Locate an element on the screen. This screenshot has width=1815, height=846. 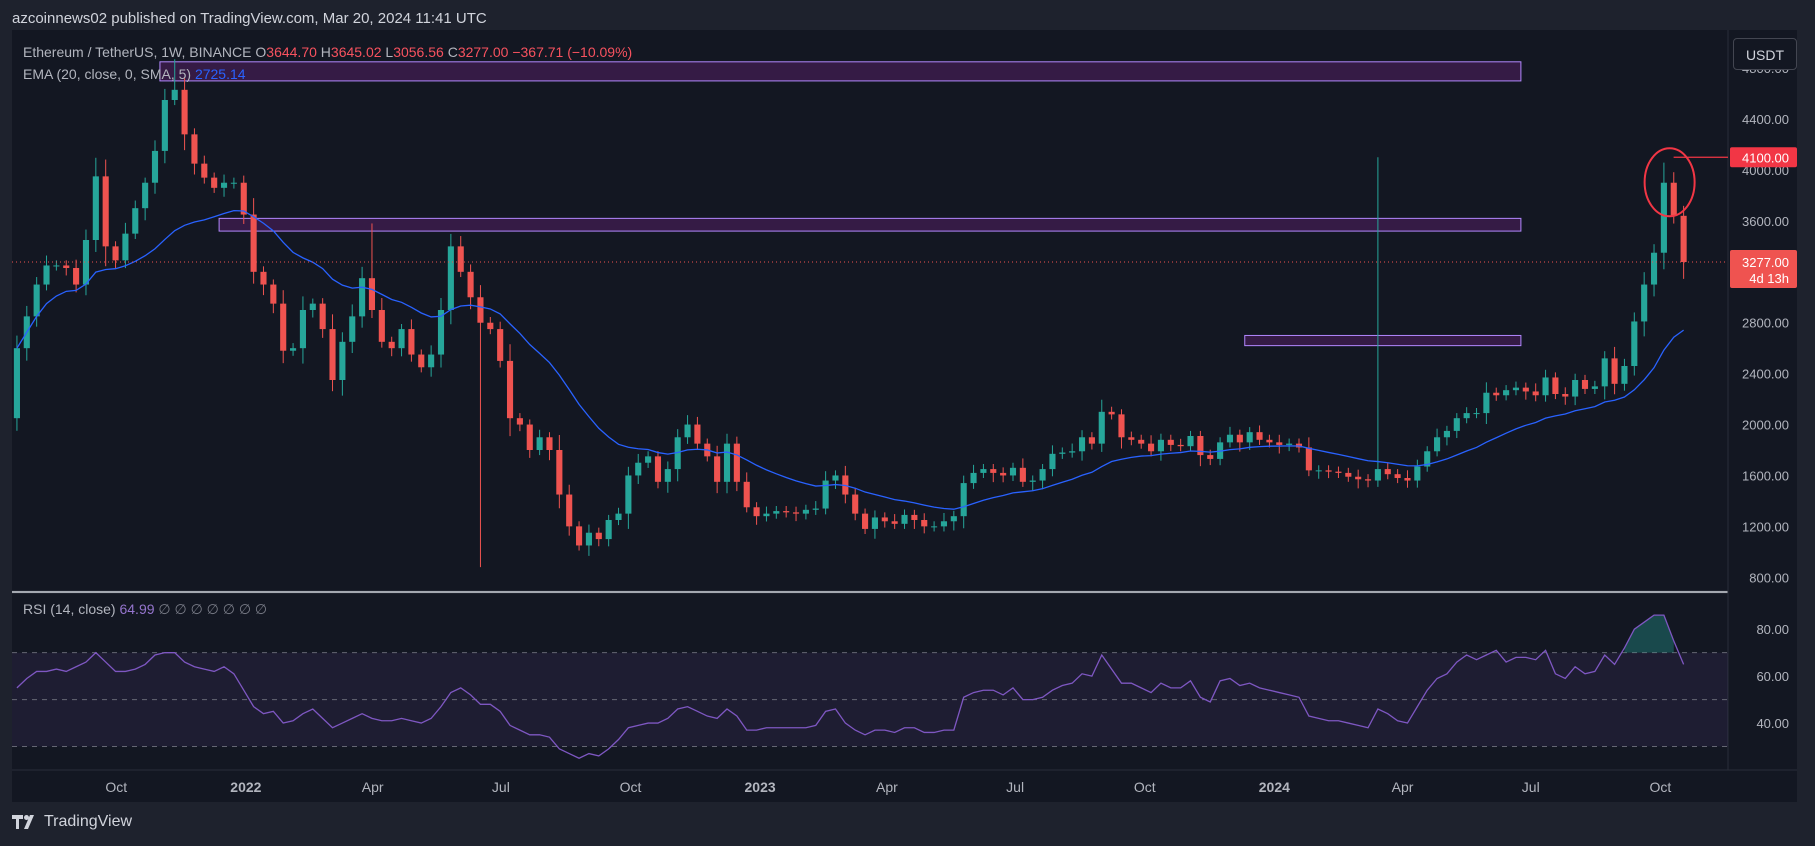
rsi-value: 64.99 is located at coordinates (137, 609).